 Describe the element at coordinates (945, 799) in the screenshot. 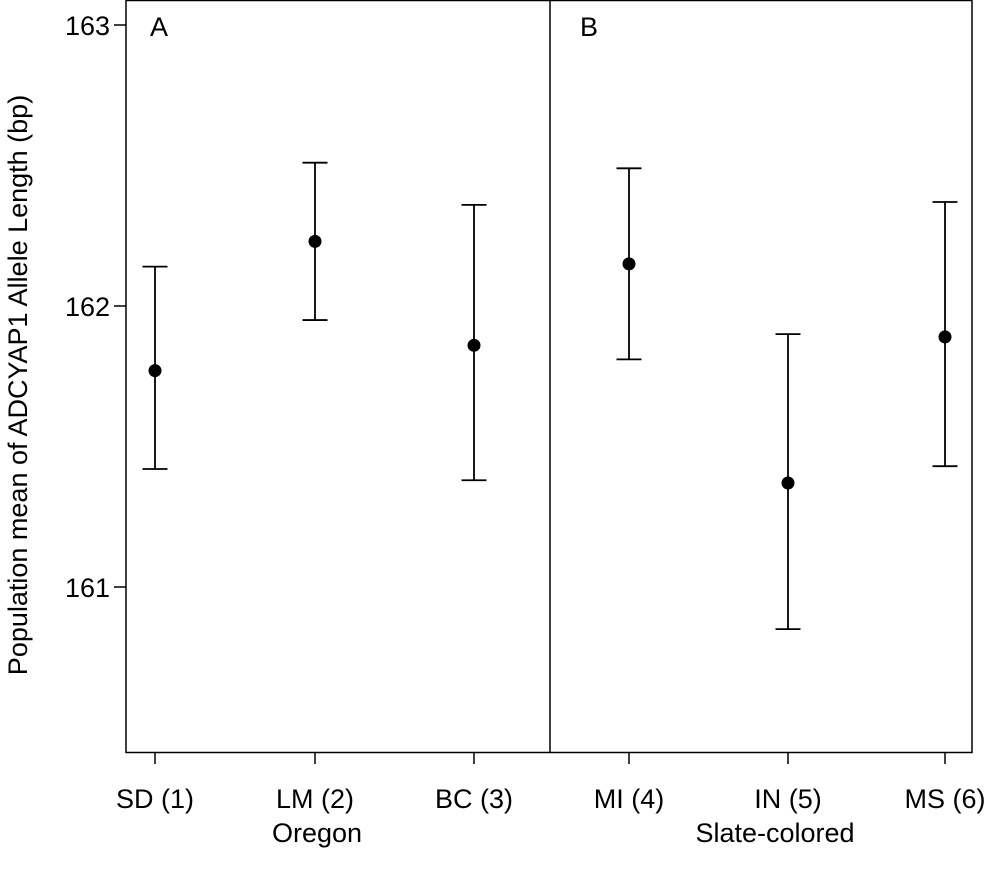

I see `x-tick-label: MS (6)` at that location.